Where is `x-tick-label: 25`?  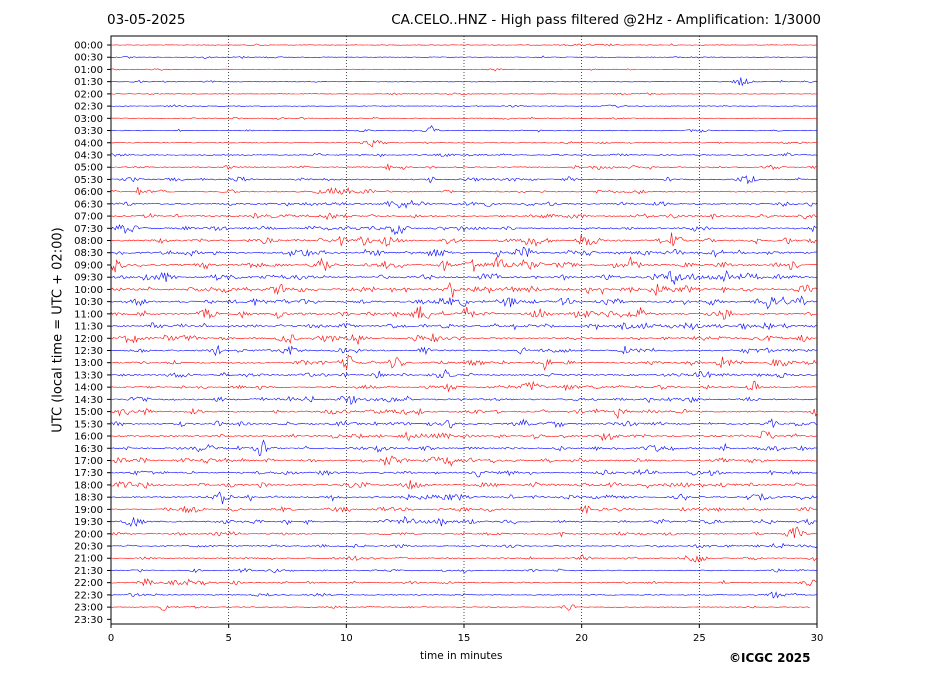
x-tick-label: 25 is located at coordinates (699, 638).